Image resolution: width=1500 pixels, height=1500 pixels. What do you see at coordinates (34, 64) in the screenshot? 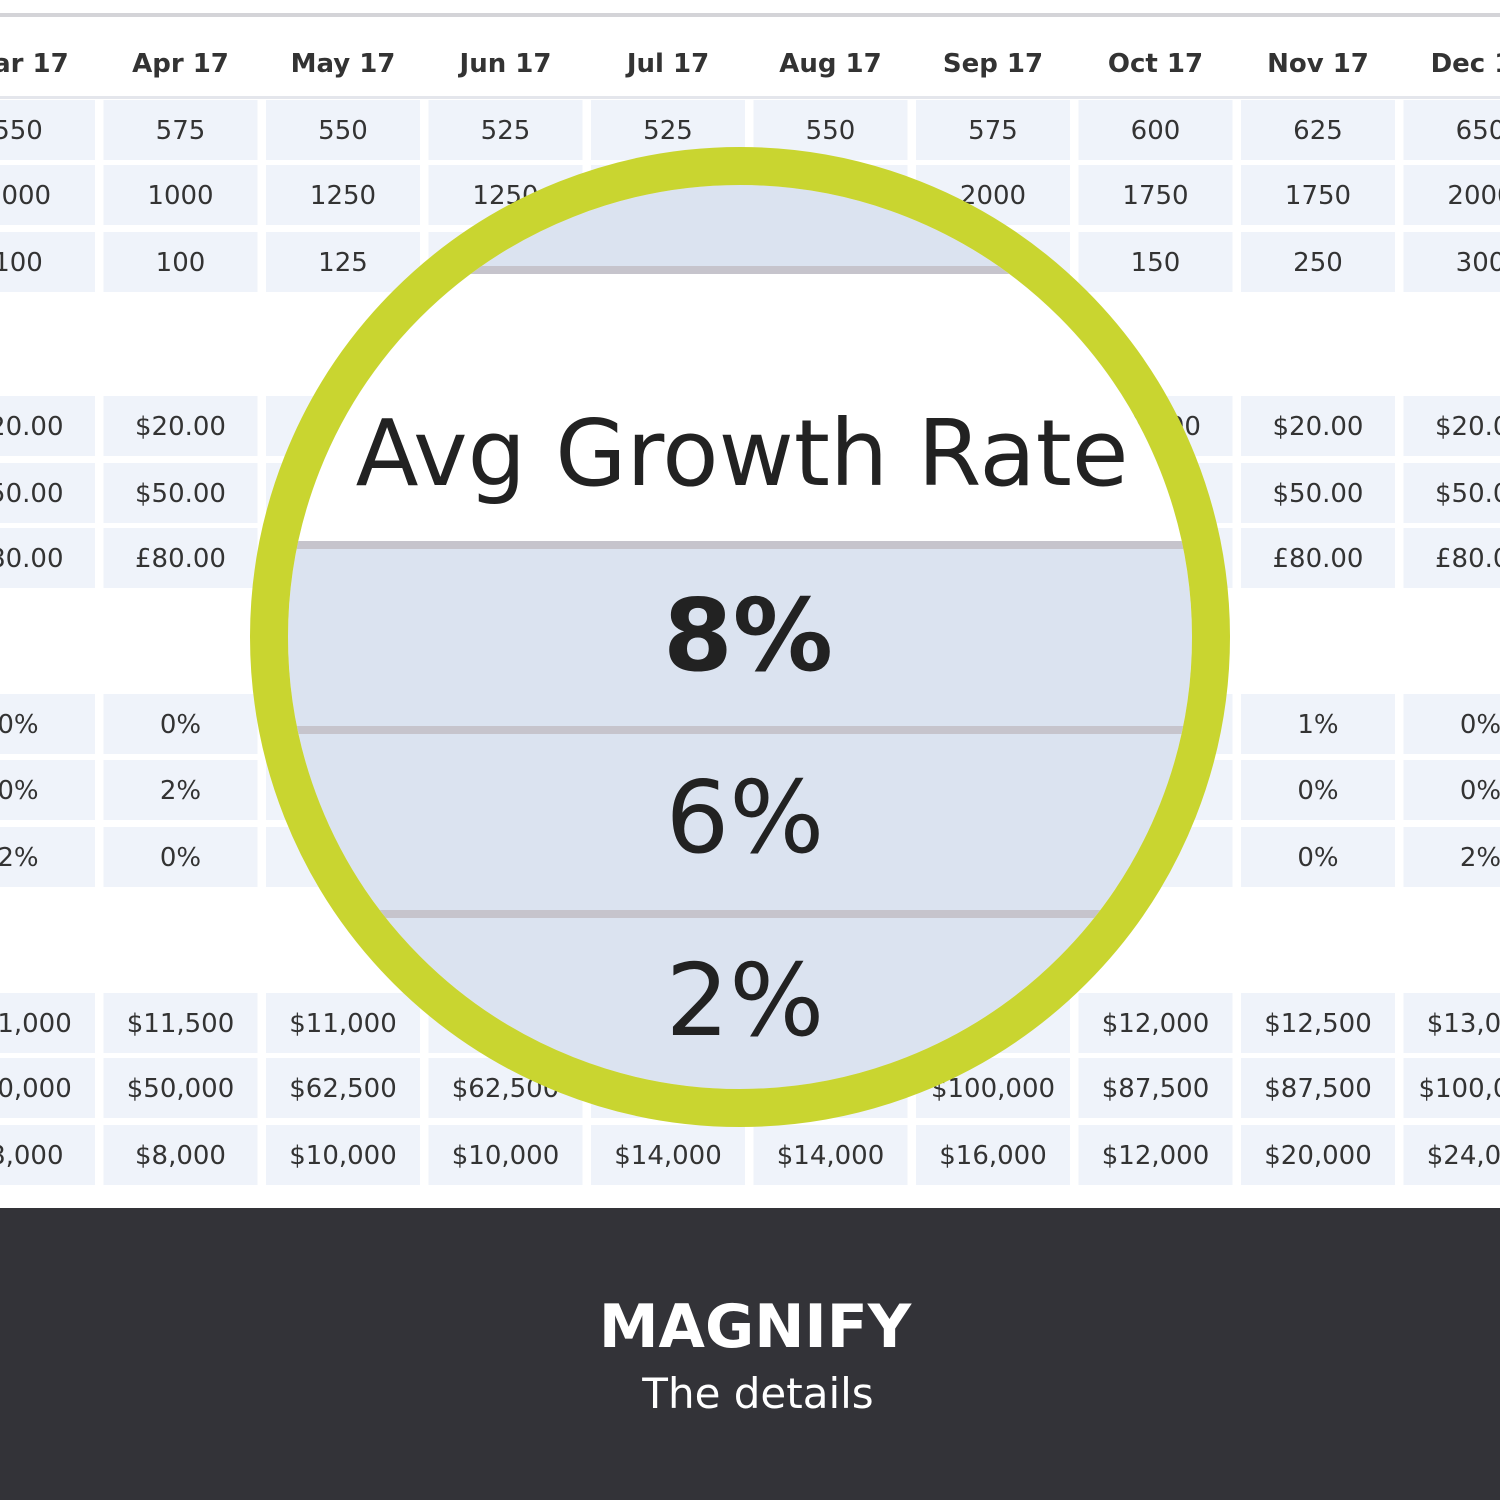
I see `column-header: Mar 17` at bounding box center [34, 64].